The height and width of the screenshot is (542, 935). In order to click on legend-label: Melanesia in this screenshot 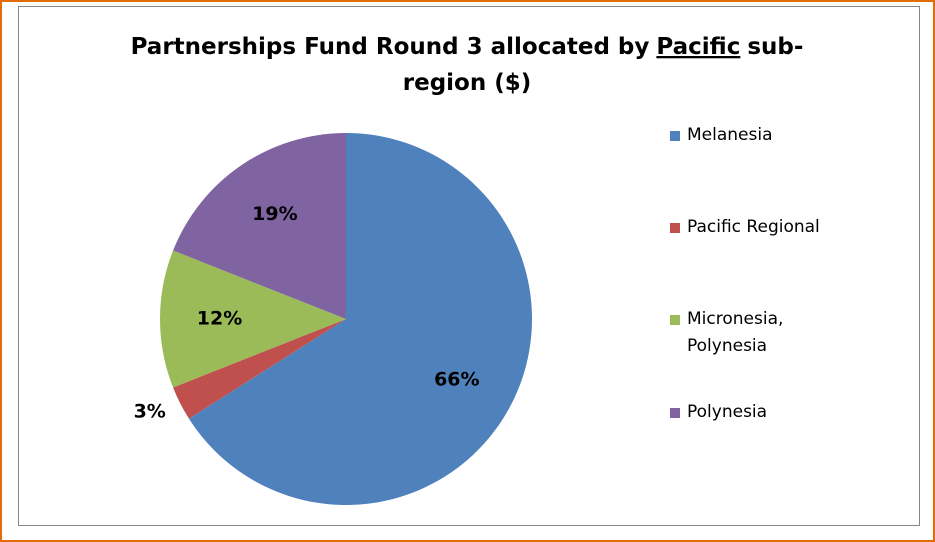, I will do `click(730, 135)`.